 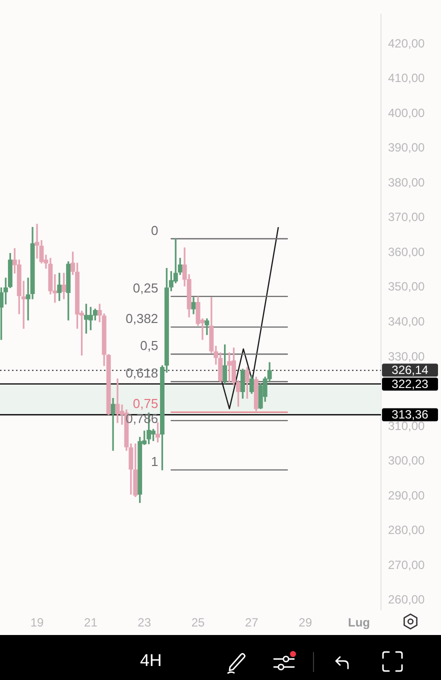 What do you see at coordinates (149, 346) in the screenshot?
I see `series-label: 0,5` at bounding box center [149, 346].